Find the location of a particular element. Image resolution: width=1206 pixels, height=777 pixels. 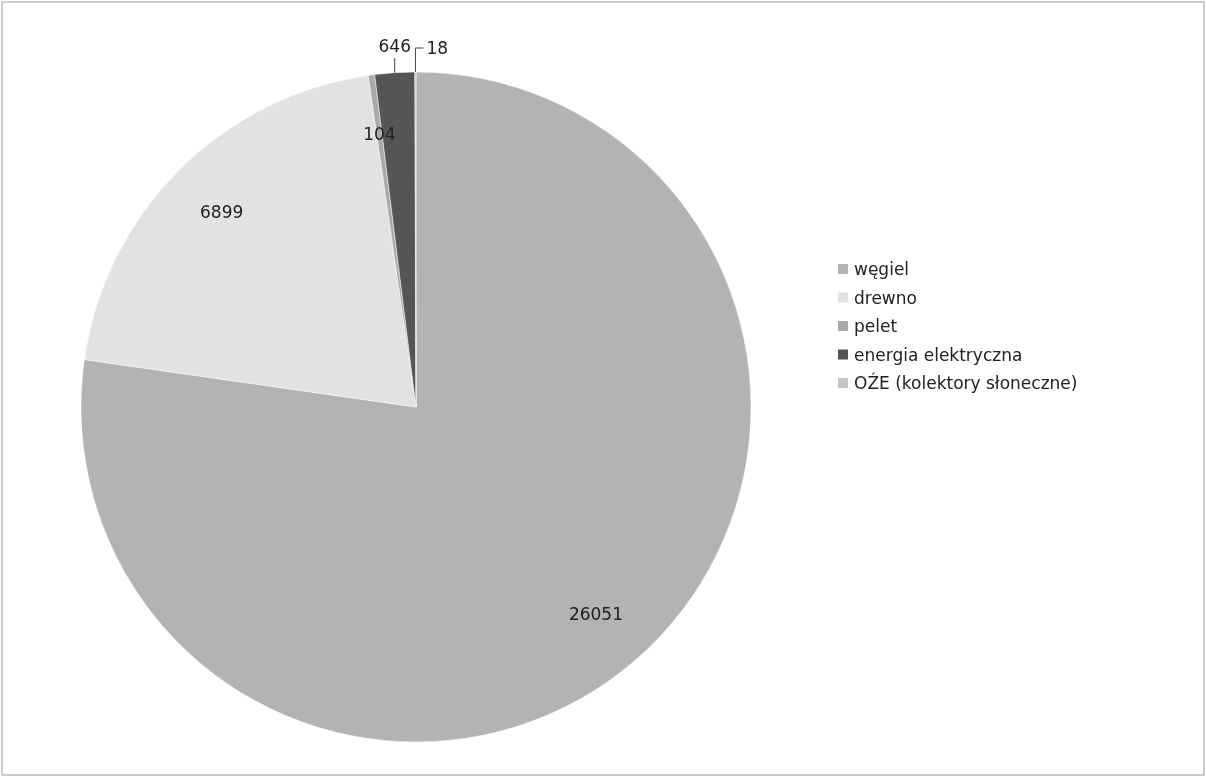

legend-label: drewno is located at coordinates (885, 297).